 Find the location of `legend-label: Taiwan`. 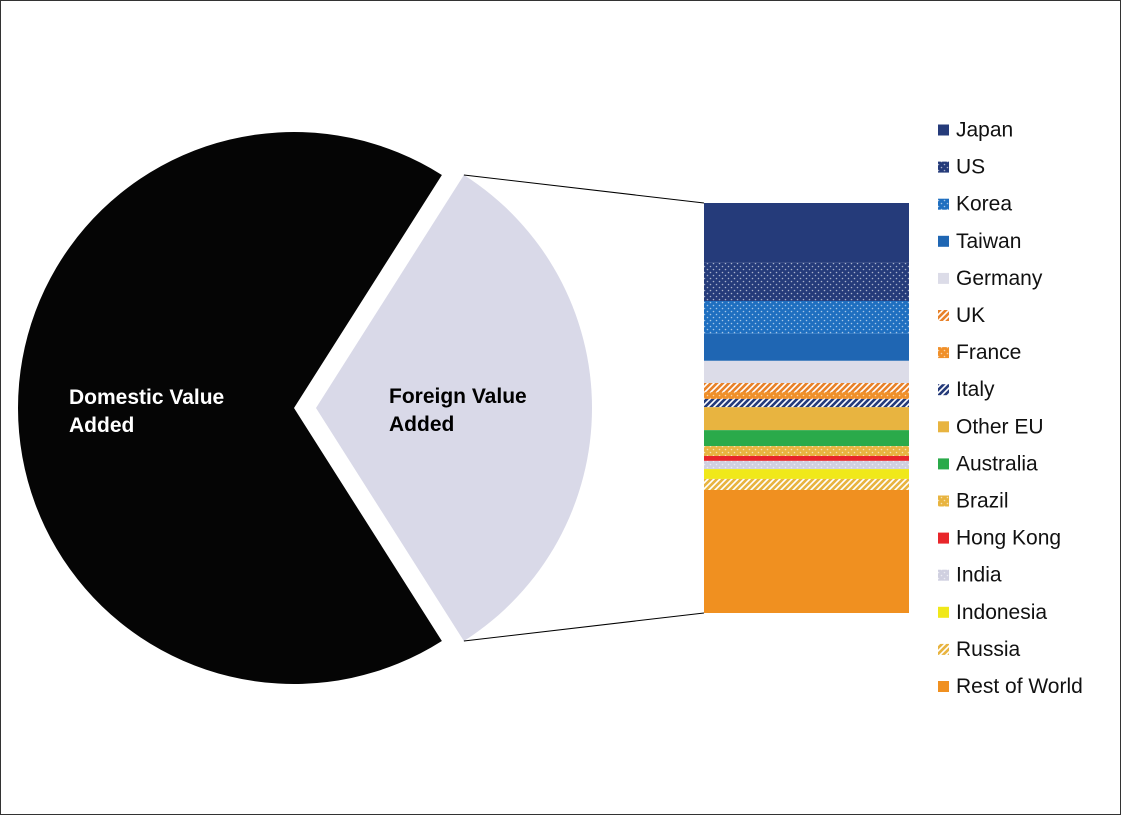

legend-label: Taiwan is located at coordinates (988, 241).